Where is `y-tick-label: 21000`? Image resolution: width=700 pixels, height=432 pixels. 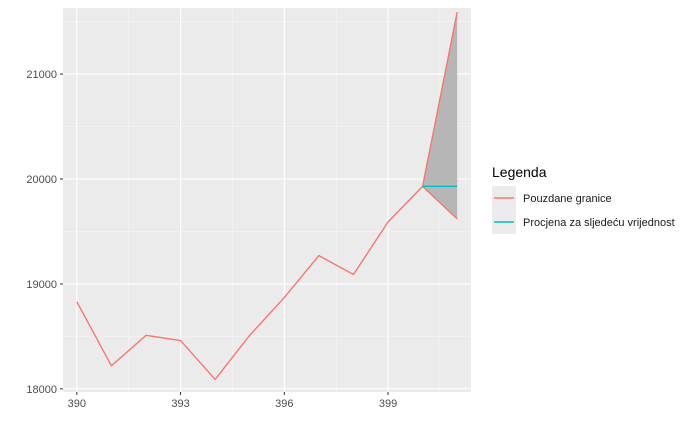 y-tick-label: 21000 is located at coordinates (41, 75).